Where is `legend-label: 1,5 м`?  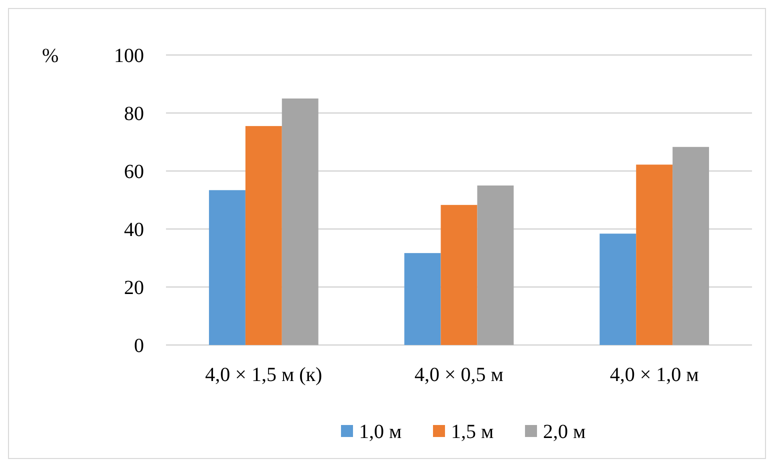 legend-label: 1,5 м is located at coordinates (472, 432).